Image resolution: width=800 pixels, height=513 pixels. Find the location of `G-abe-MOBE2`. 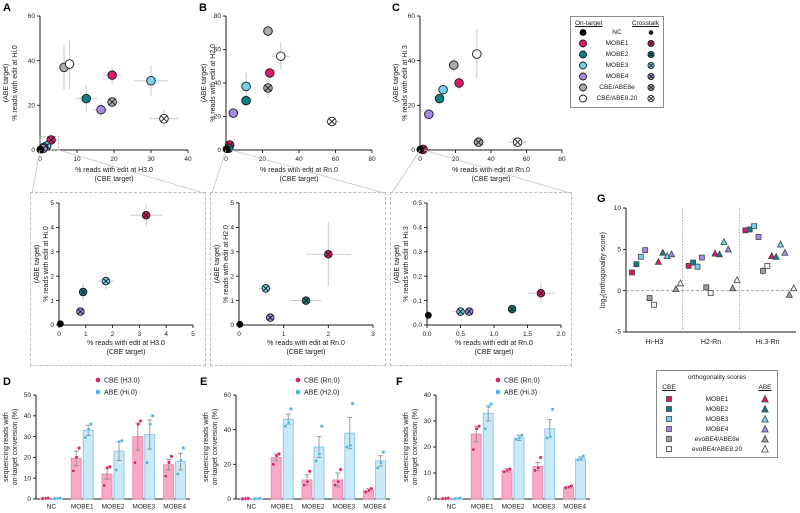

G-abe-MOBE2 is located at coordinates (663, 252).